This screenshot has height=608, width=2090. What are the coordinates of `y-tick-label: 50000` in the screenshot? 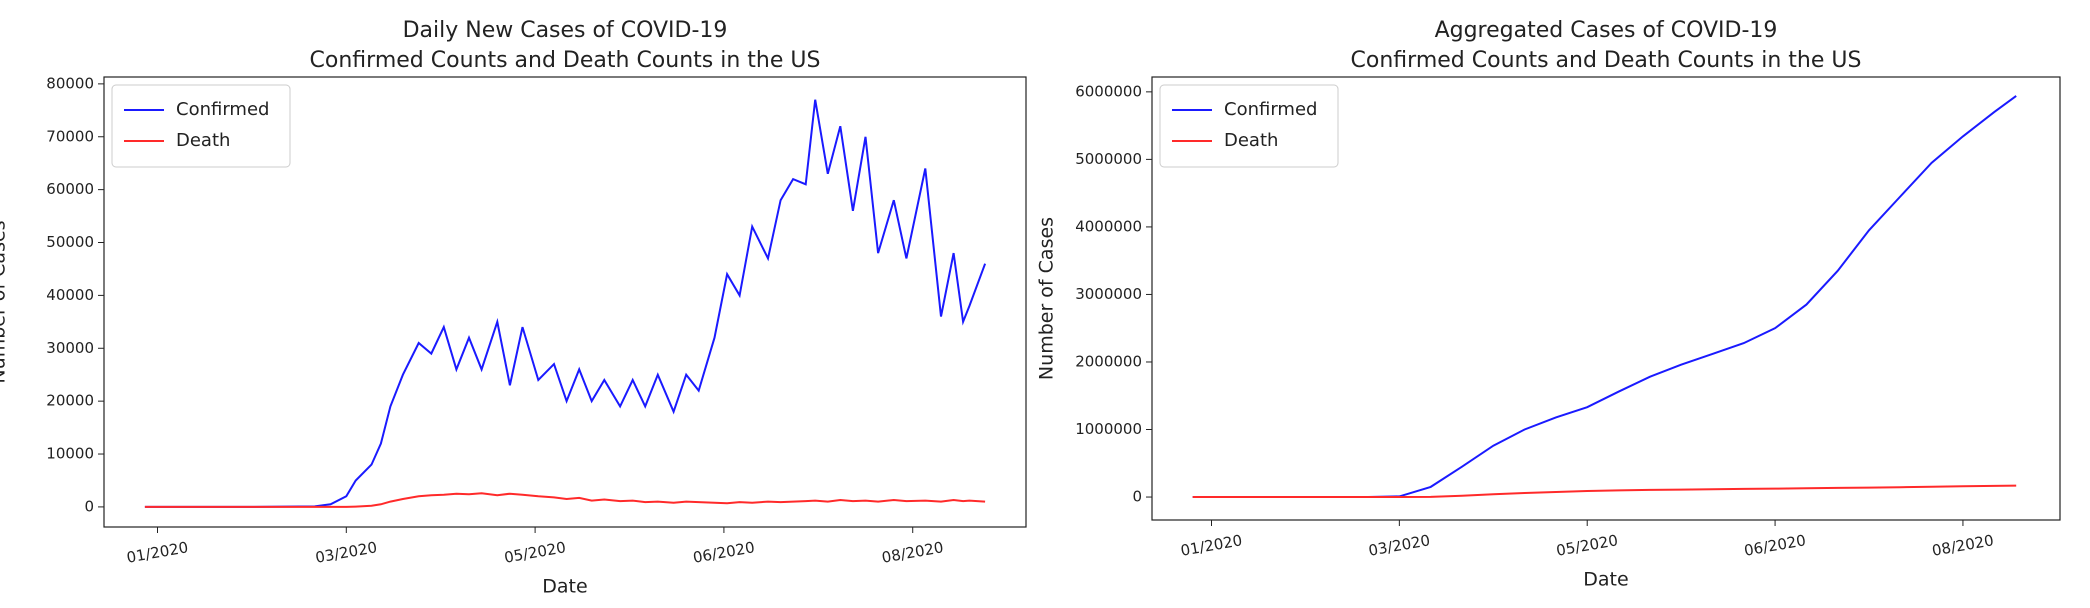 It's located at (70, 242).